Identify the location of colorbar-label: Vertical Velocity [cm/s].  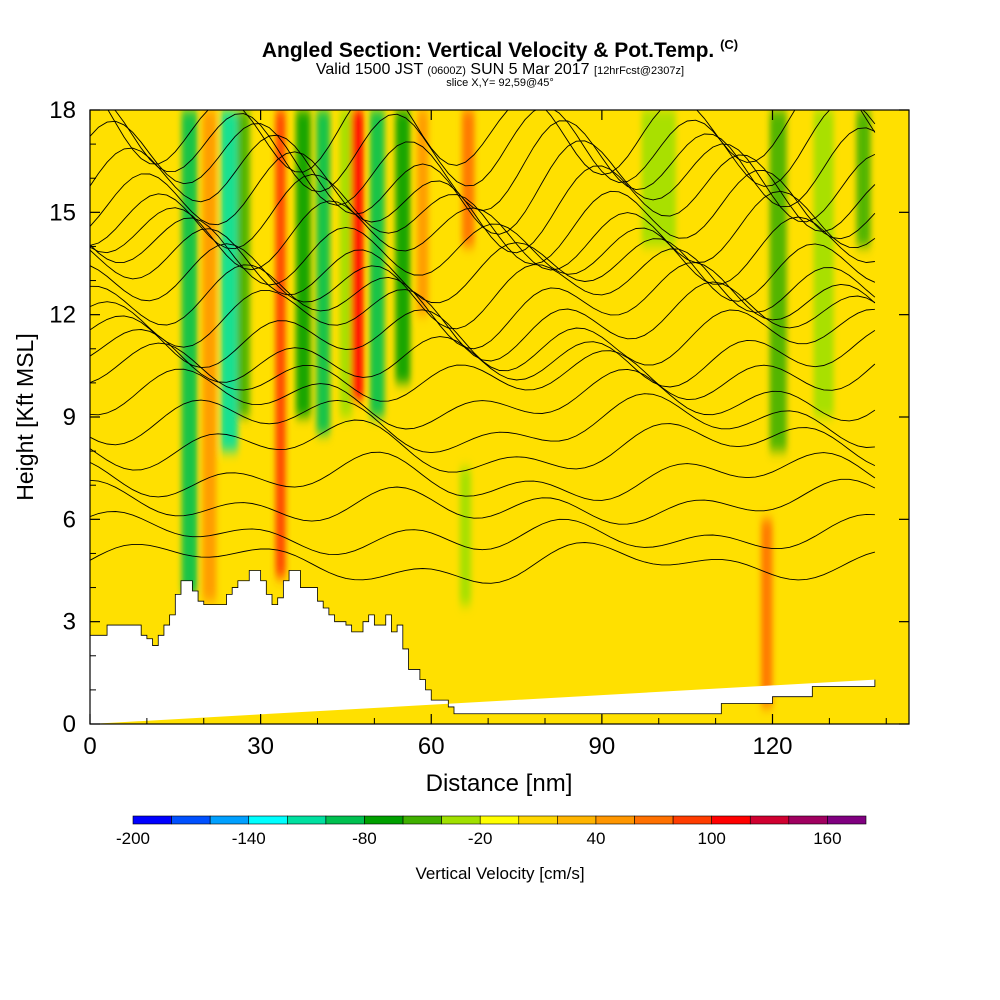
(500, 873).